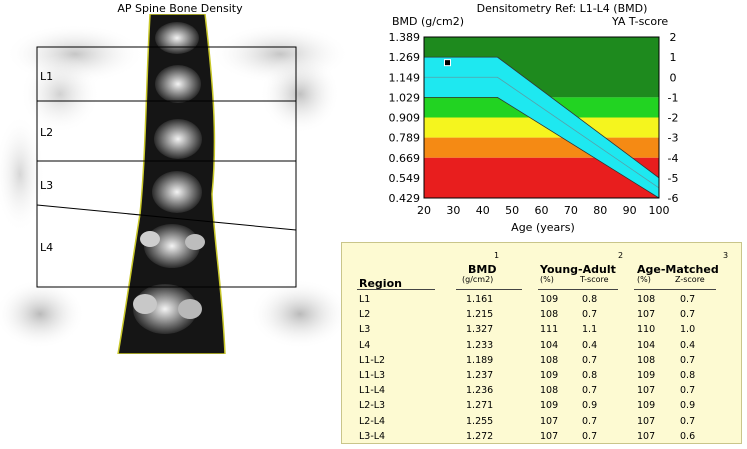 The image size is (747, 449). What do you see at coordinates (549, 406) in the screenshot?
I see `cell-ya-pct: 109` at bounding box center [549, 406].